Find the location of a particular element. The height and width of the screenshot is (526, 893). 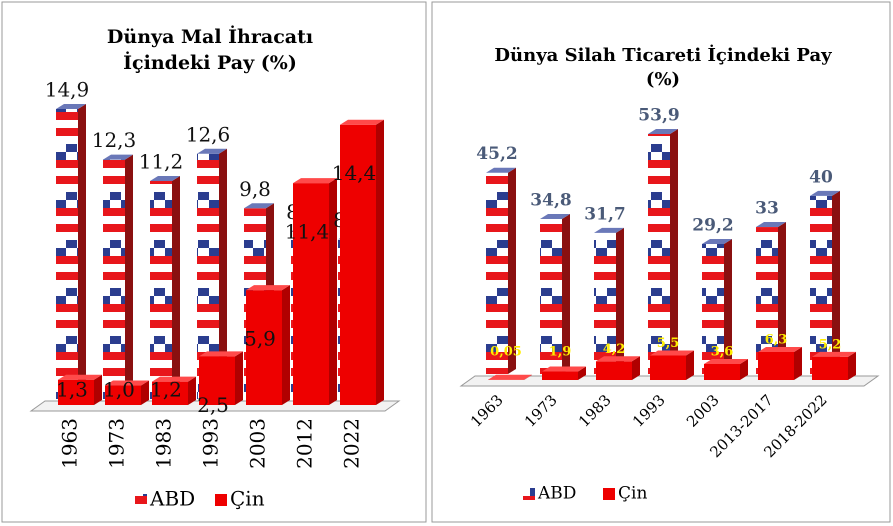

data-label: 5,9 is located at coordinates (260, 339).